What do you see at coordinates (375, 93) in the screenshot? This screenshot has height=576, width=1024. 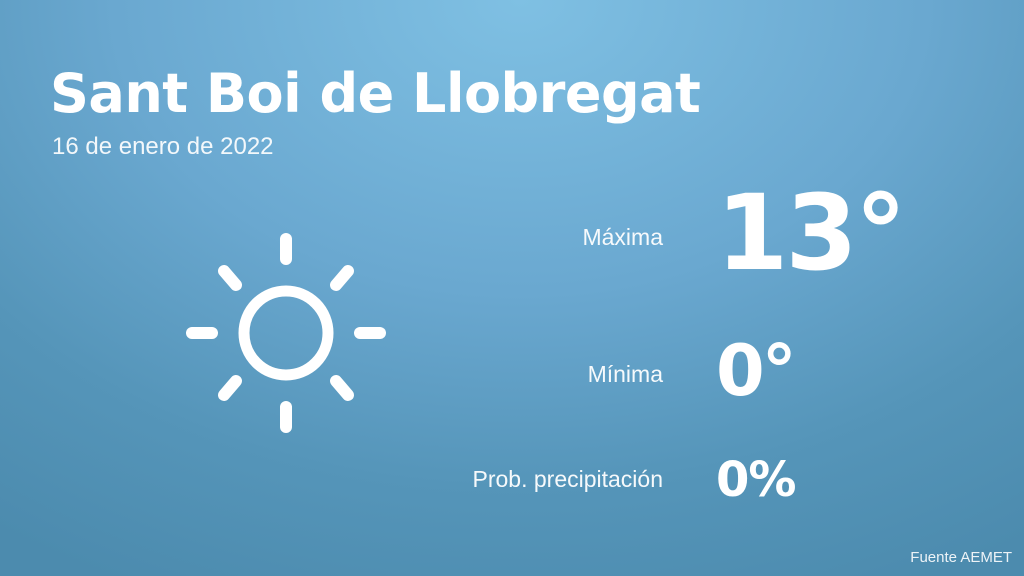 I see `location-title: Sant Boi de Llobregat` at bounding box center [375, 93].